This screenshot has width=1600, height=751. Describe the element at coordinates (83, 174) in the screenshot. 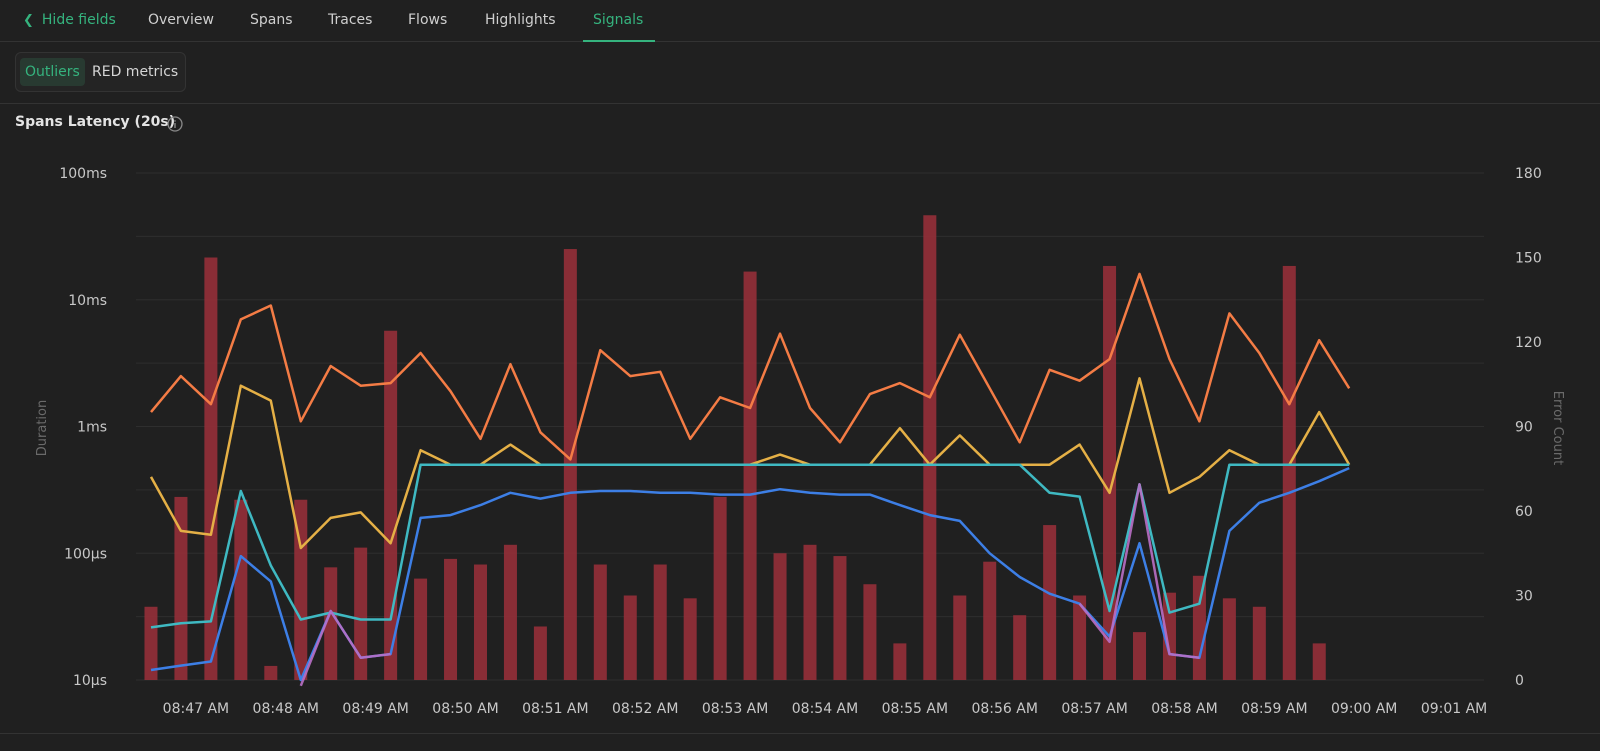

I see `y-tick-label: 100ms` at that location.